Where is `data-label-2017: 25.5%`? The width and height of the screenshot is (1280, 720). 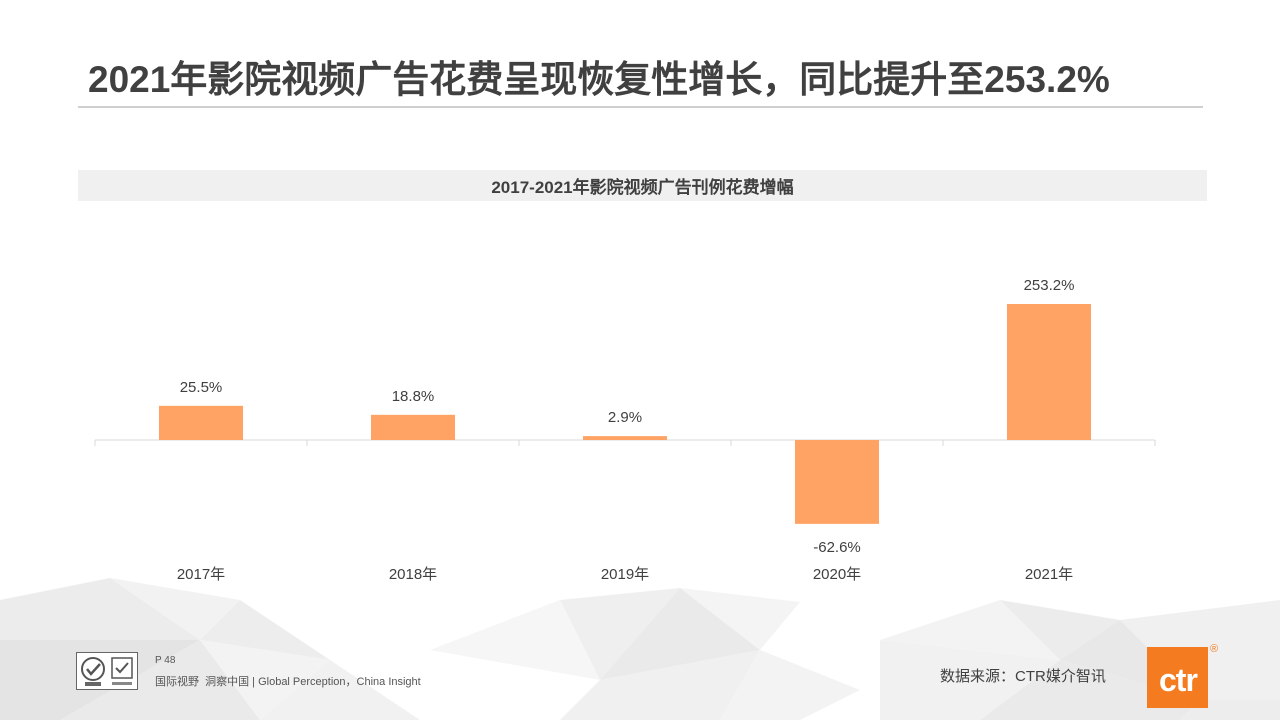
data-label-2017: 25.5% is located at coordinates (201, 387).